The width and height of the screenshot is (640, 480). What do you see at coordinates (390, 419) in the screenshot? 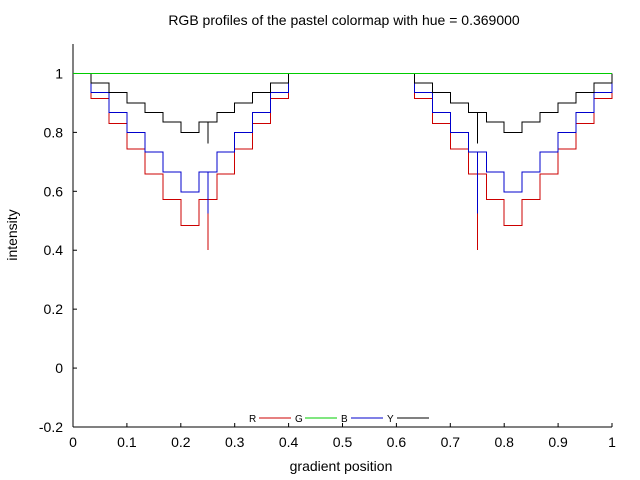
I see `legend-label-y: Y` at bounding box center [390, 419].